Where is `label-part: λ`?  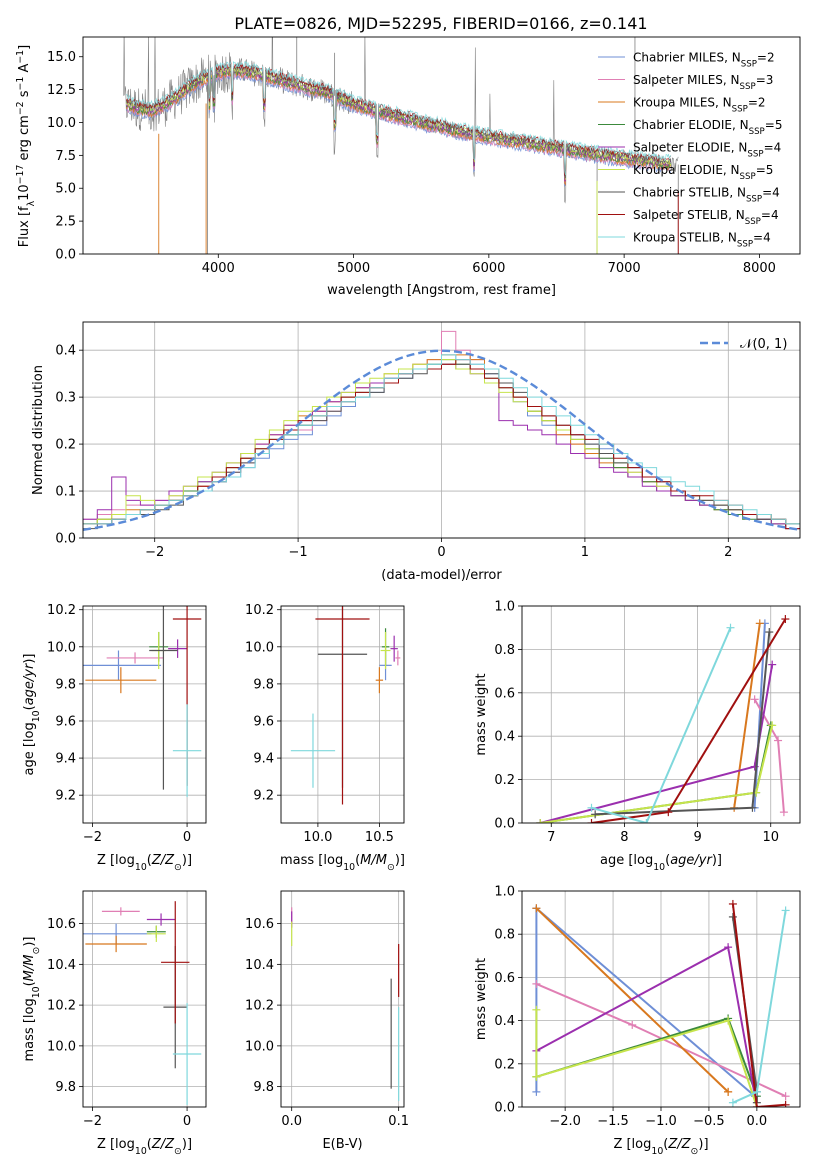
label-part: λ is located at coordinates (31, 203).